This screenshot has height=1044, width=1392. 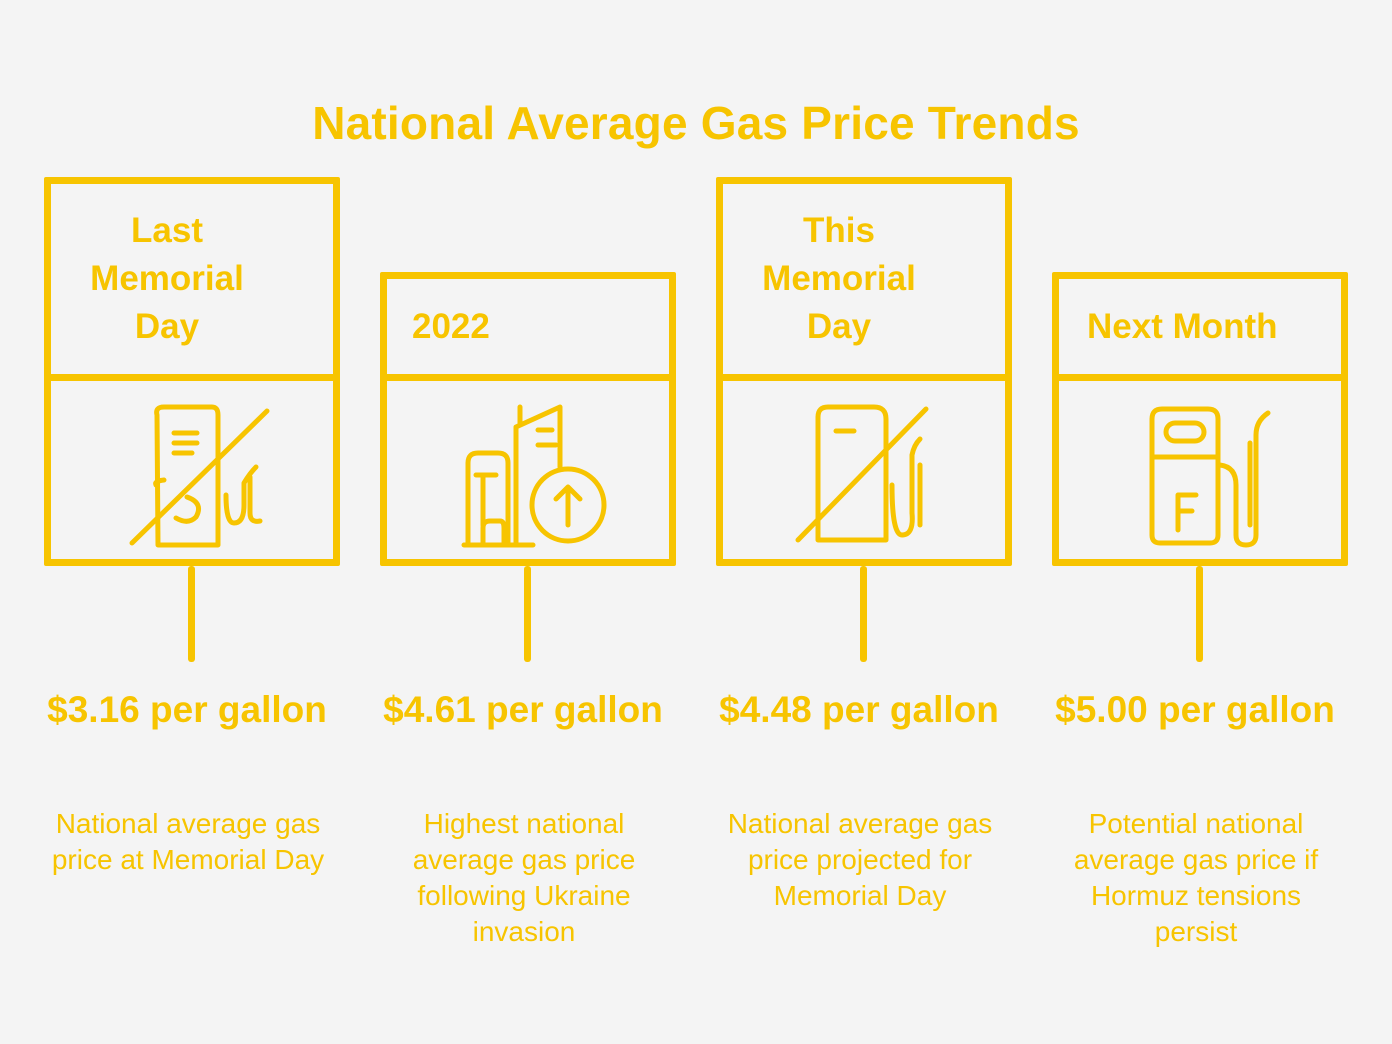 I want to click on milestone-label: Last Memorial Day, so click(x=167, y=278).